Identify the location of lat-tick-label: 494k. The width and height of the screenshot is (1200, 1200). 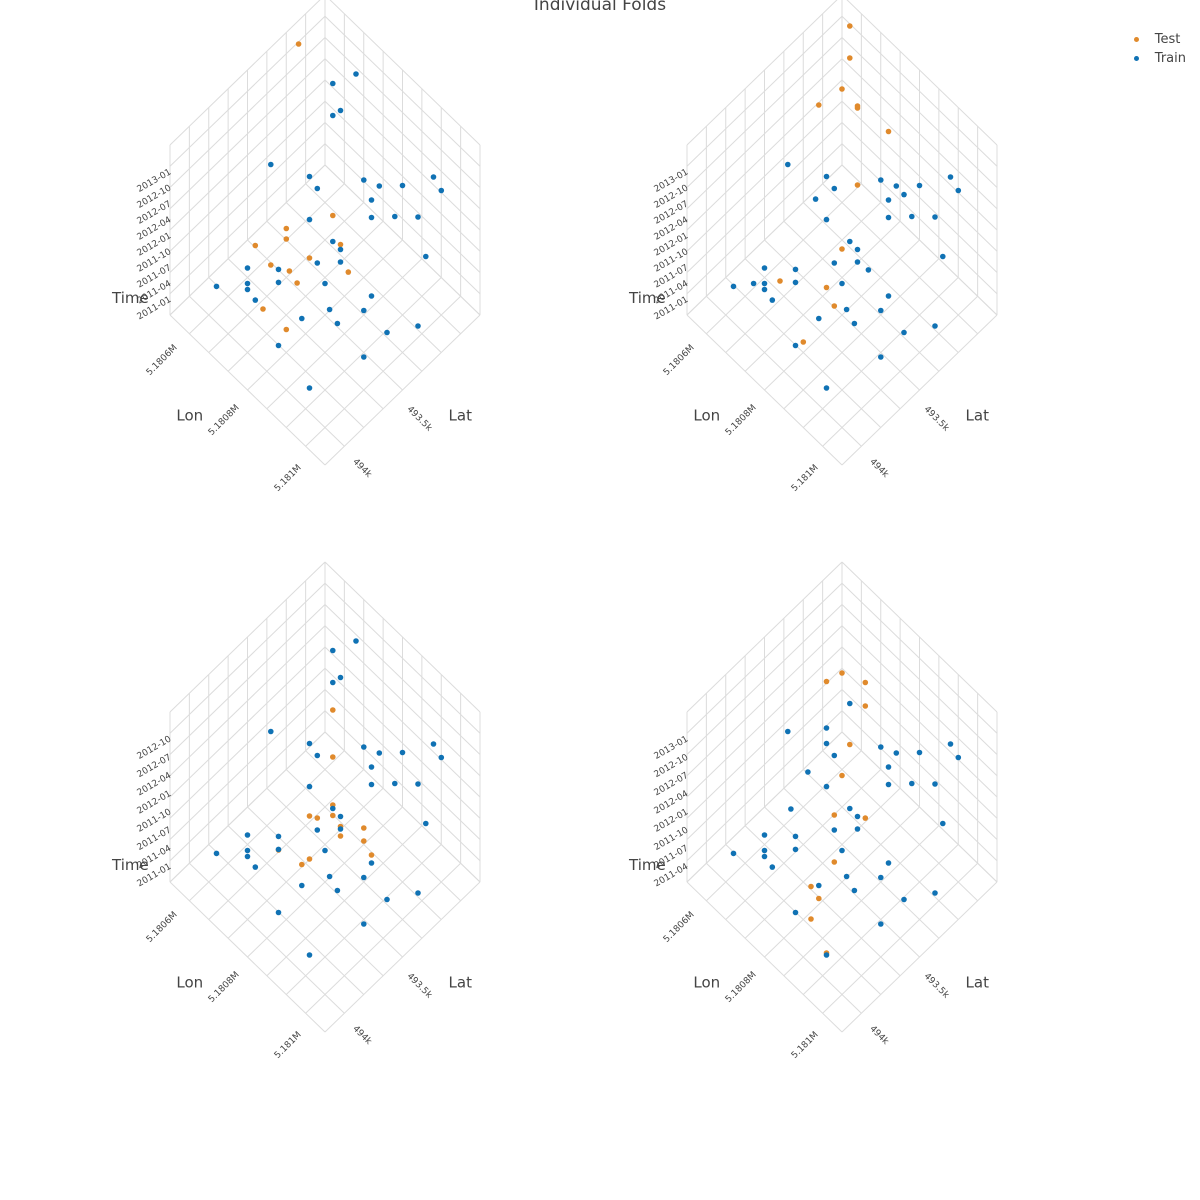
(878, 468).